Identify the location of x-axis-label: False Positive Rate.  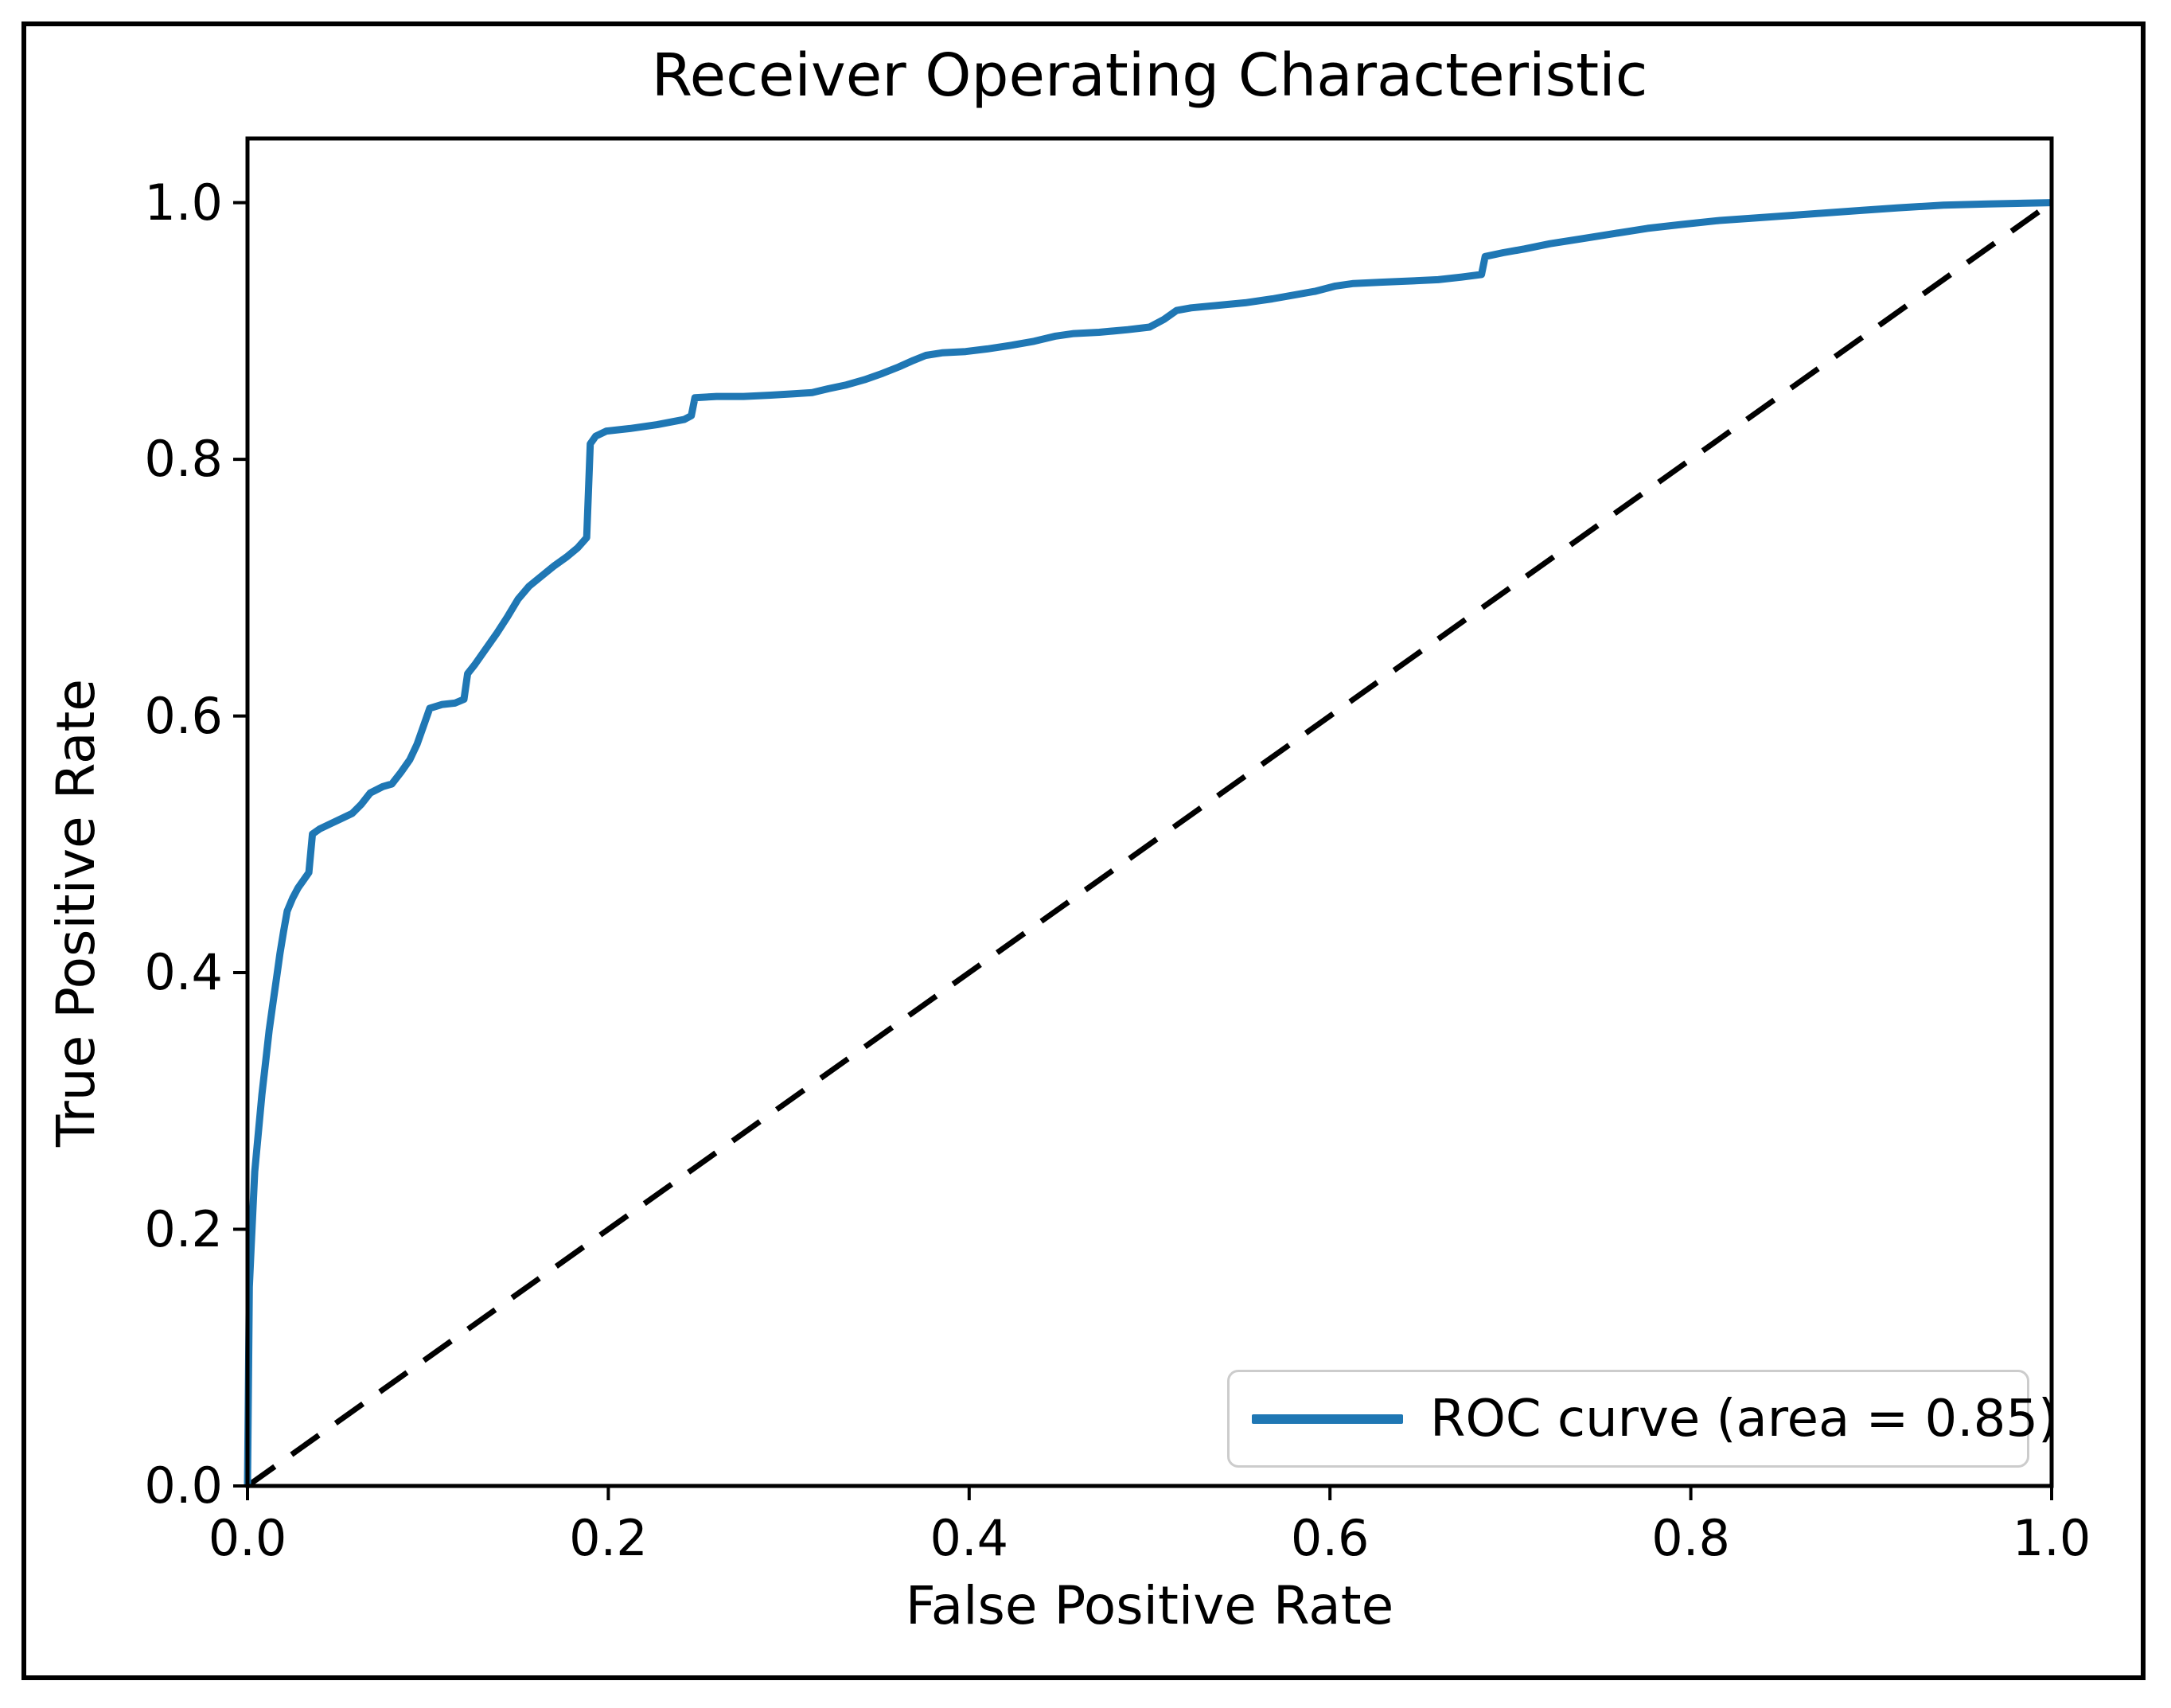
(1149, 1605).